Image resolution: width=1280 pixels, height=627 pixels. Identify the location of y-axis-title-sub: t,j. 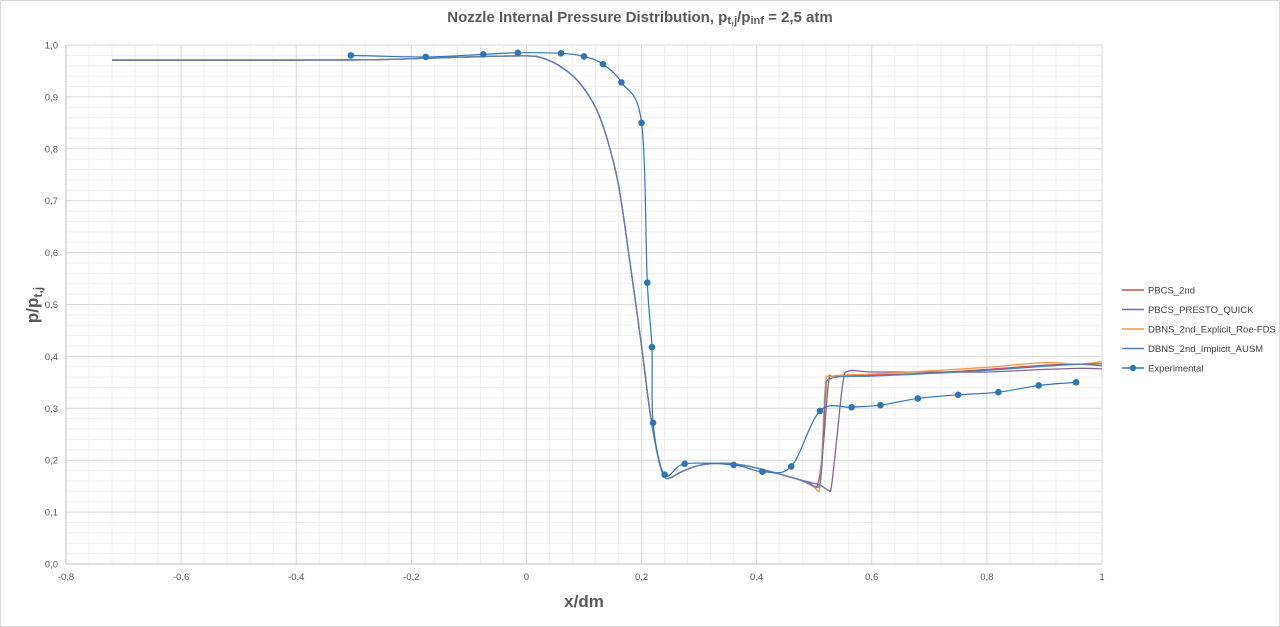
(38, 292).